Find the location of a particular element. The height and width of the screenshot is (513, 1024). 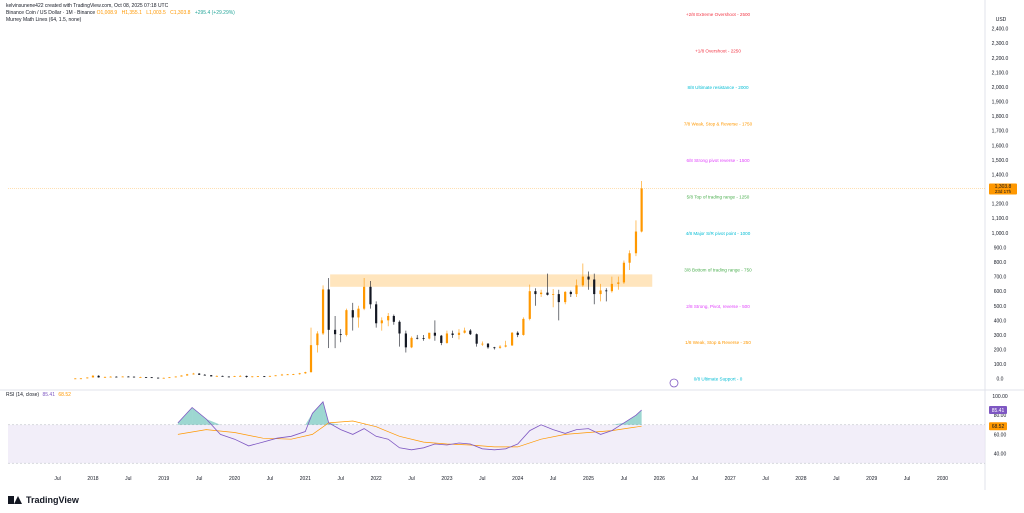

rsi-value-badge-label: 85.41 is located at coordinates (998, 411).